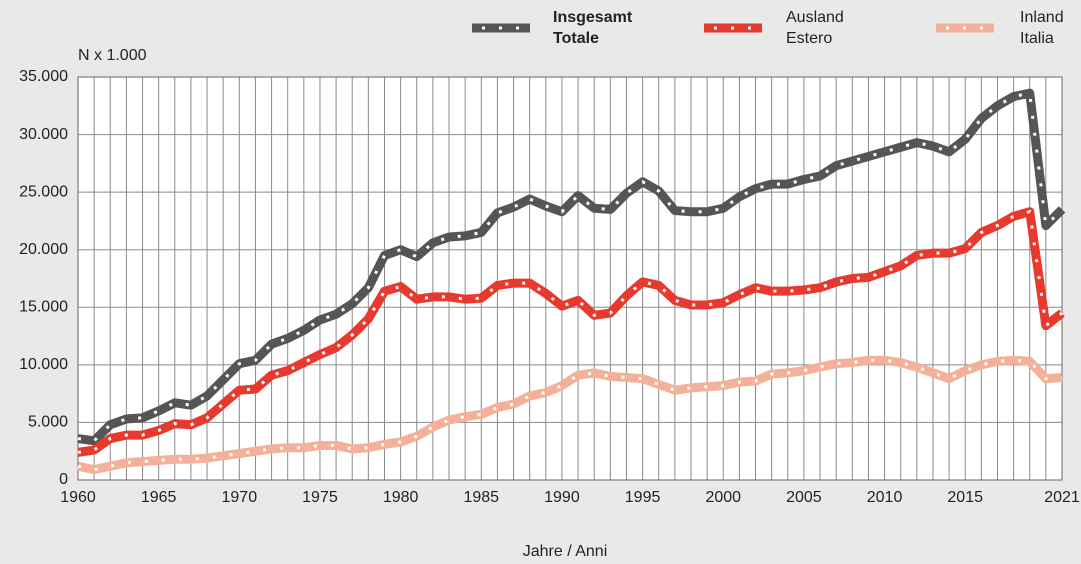 The image size is (1081, 564). What do you see at coordinates (723, 497) in the screenshot?
I see `x-tick-label: 2000` at bounding box center [723, 497].